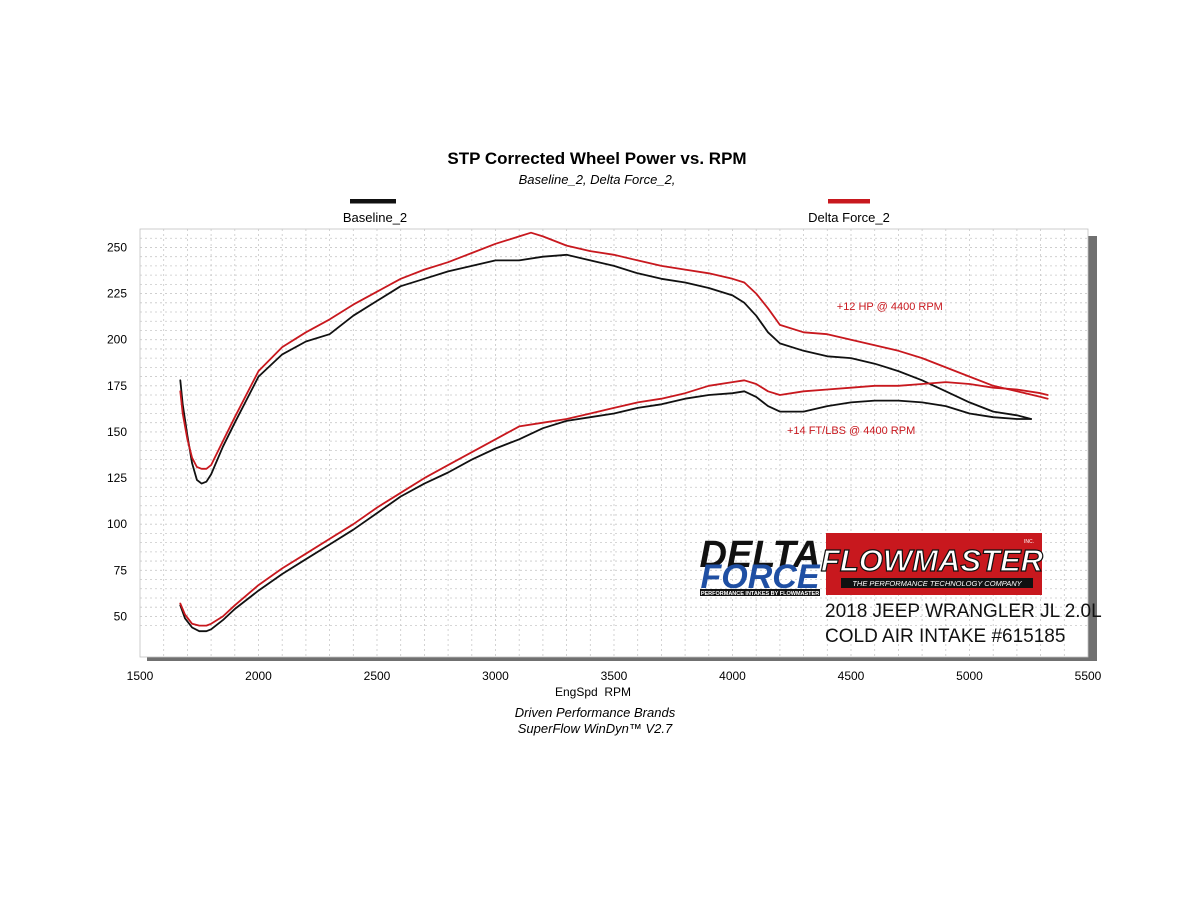 Image resolution: width=1200 pixels, height=906 pixels. Describe the element at coordinates (117, 247) in the screenshot. I see `y-tick-label: 250` at that location.